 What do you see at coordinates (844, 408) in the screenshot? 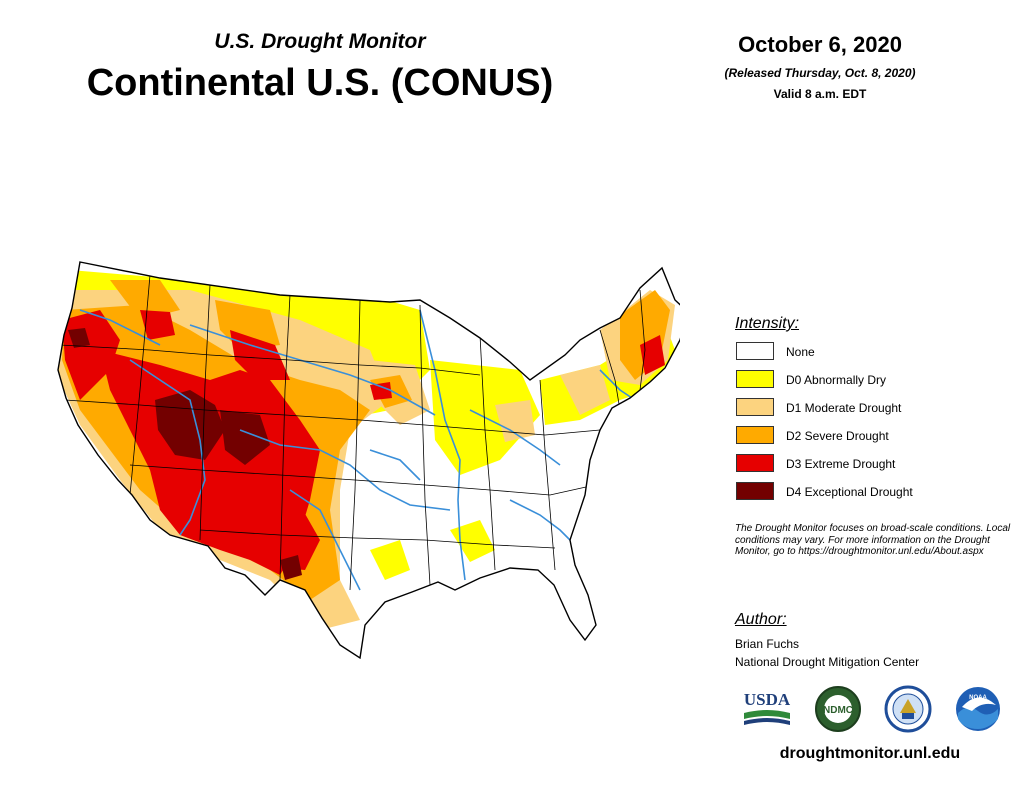
I see `legend-label: D1 Moderate Drought` at bounding box center [844, 408].